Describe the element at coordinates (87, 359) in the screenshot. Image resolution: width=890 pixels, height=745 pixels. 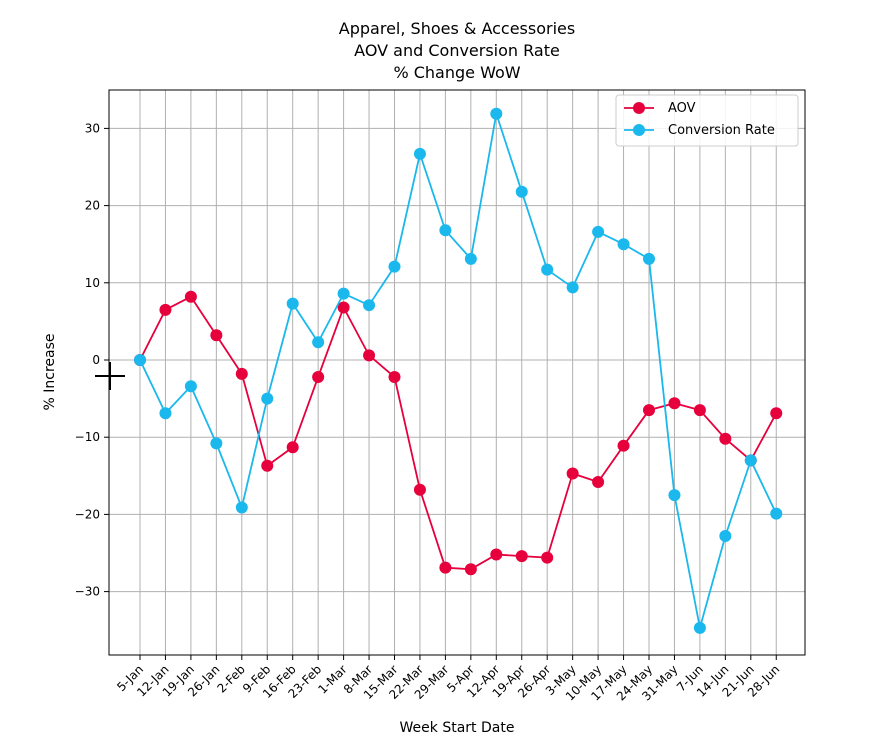
I see `y-tick-labels: 30 20 10 0 −10 −20 −30` at that location.